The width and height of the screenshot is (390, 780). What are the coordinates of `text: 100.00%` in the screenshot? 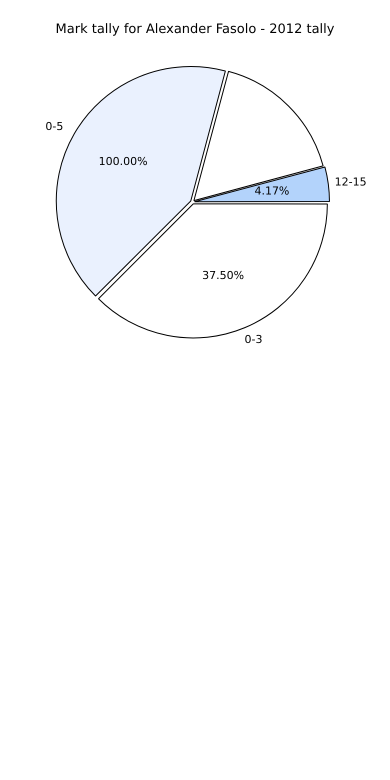 It's located at (123, 161).